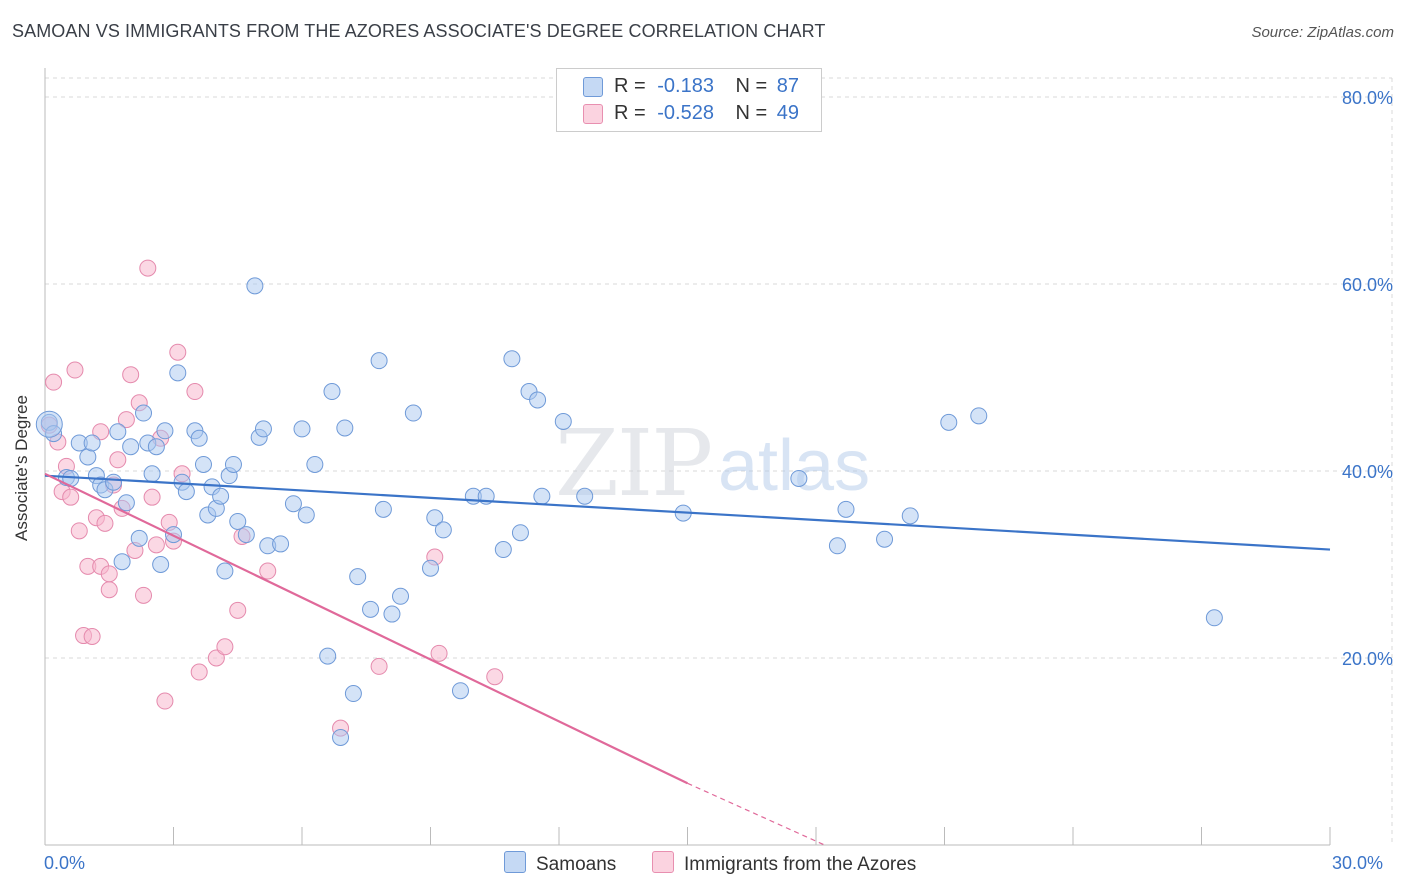  What do you see at coordinates (685, 113) in the screenshot?
I see `legend-r-value: -0.528` at bounding box center [685, 113].